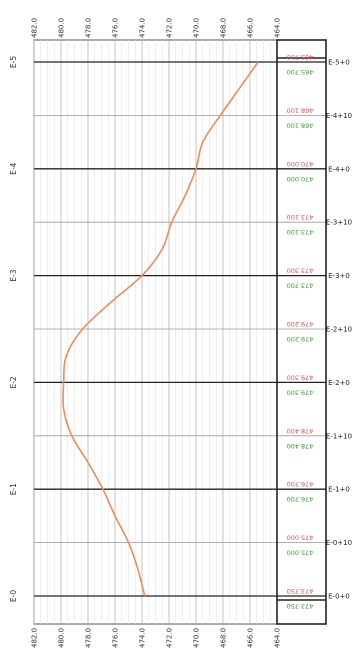 The image size is (355, 657). I want to click on elevation-tick-label-top: 468.0, so click(224, 28).